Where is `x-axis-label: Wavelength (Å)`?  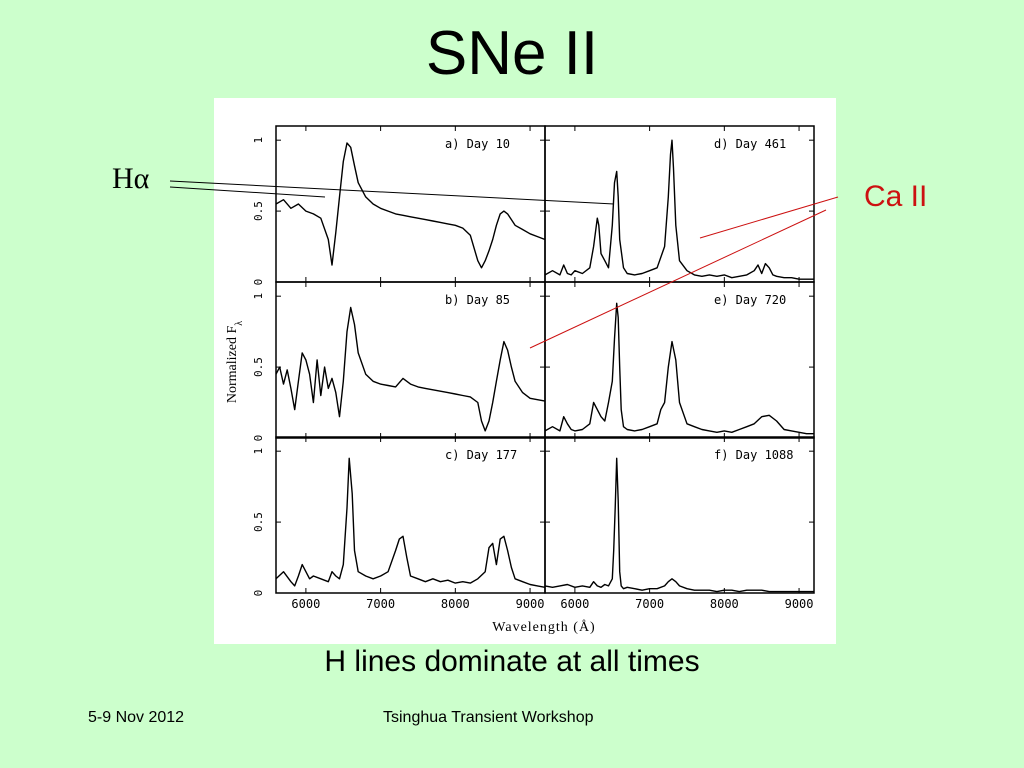
x-axis-label: Wavelength (Å) is located at coordinates (543, 627).